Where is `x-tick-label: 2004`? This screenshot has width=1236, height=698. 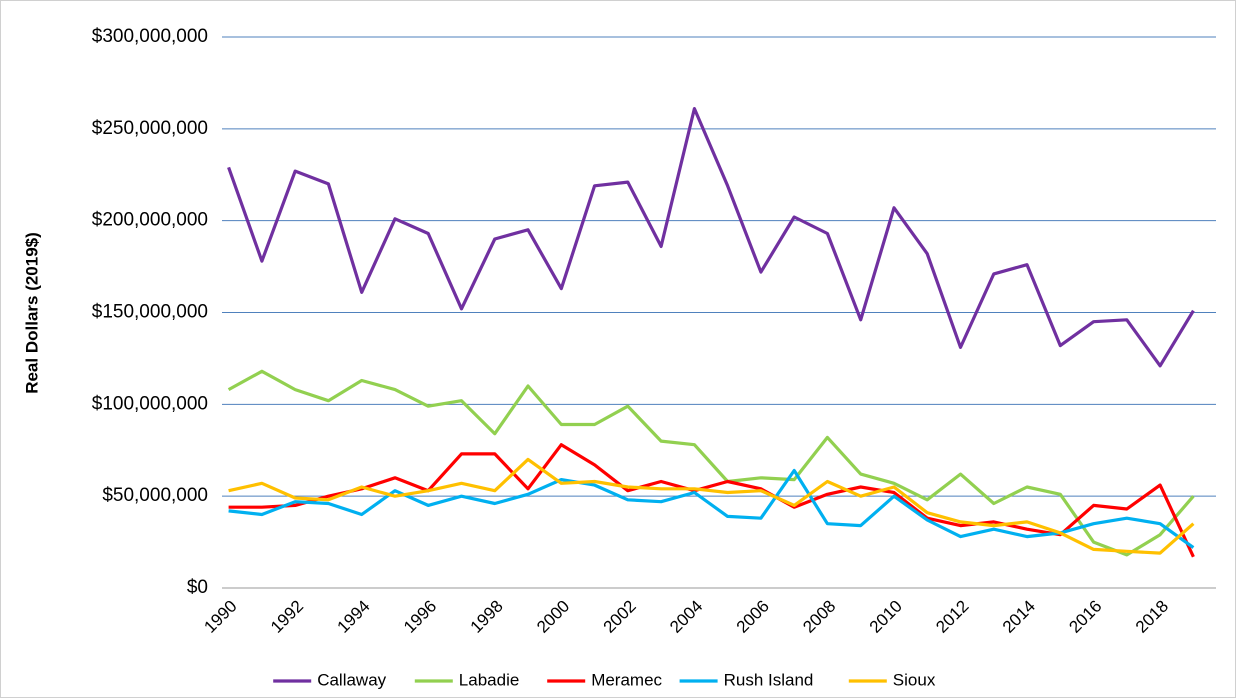 x-tick-label: 2004 is located at coordinates (686, 617).